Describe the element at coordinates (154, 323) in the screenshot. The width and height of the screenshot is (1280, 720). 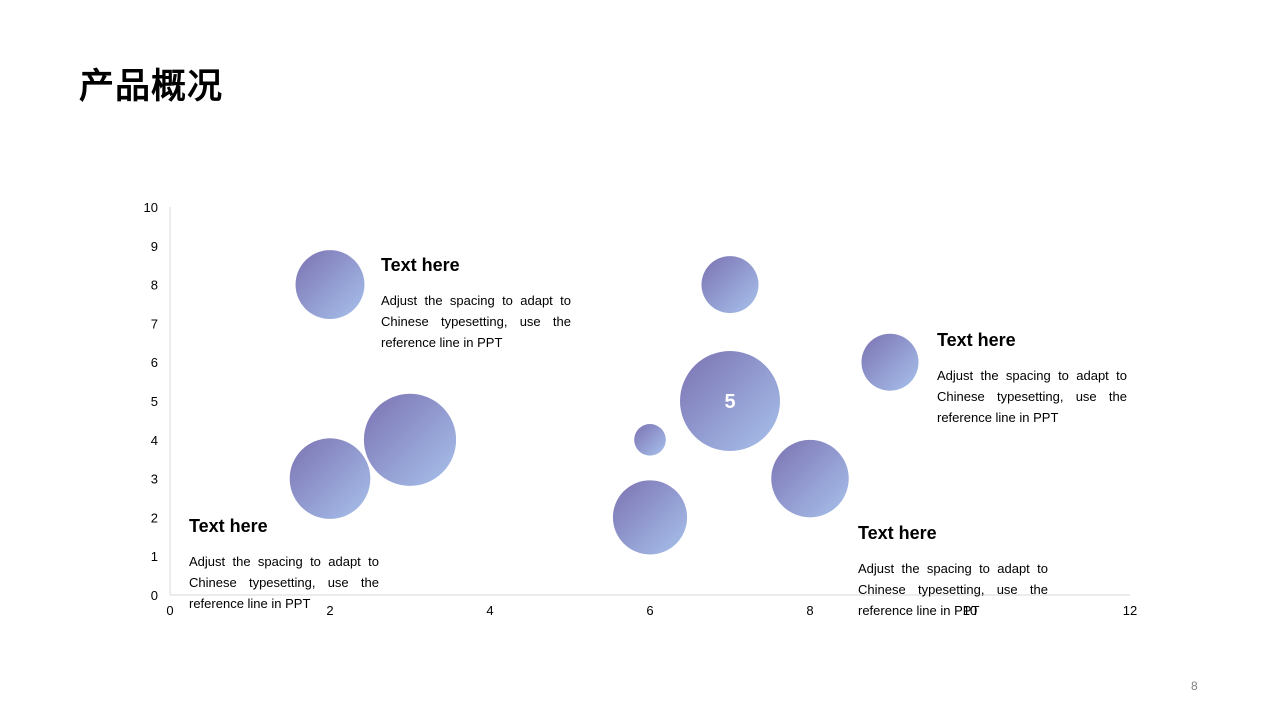
I see `y-tick-label: 7` at that location.